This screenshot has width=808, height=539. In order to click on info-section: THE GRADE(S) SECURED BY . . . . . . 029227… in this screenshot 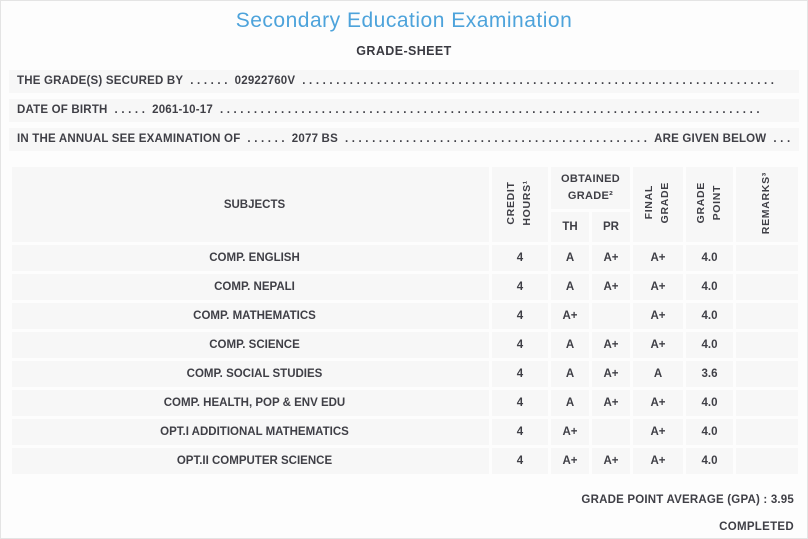, I will do `click(404, 110)`.